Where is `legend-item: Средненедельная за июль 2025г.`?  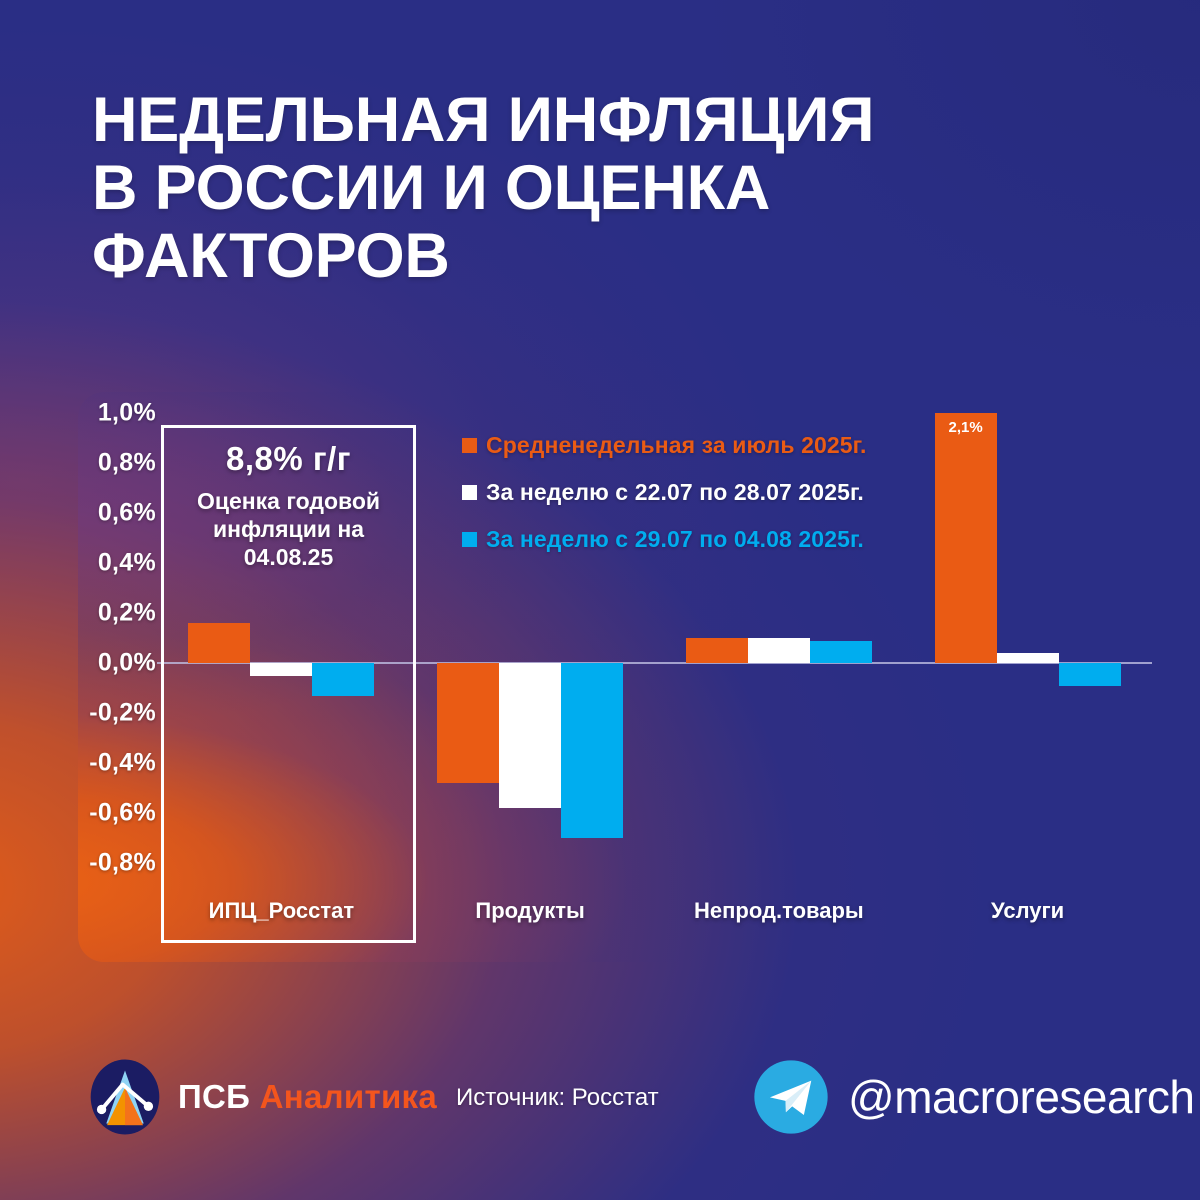 legend-item: Средненедельная за июль 2025г. is located at coordinates (664, 445).